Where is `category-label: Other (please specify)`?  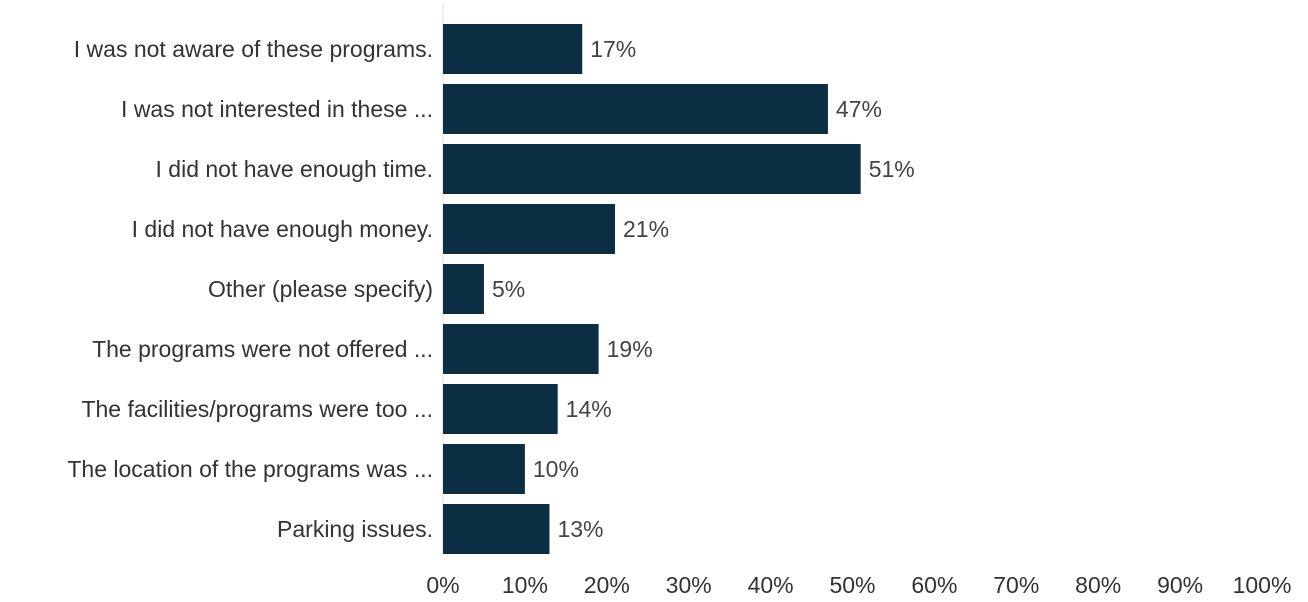 category-label: Other (please specify) is located at coordinates (320, 289).